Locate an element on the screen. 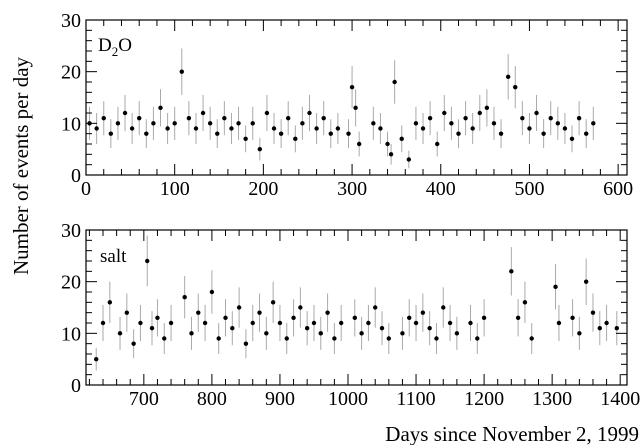 The height and width of the screenshot is (445, 642). x-tick-label: 300 is located at coordinates (352, 189).